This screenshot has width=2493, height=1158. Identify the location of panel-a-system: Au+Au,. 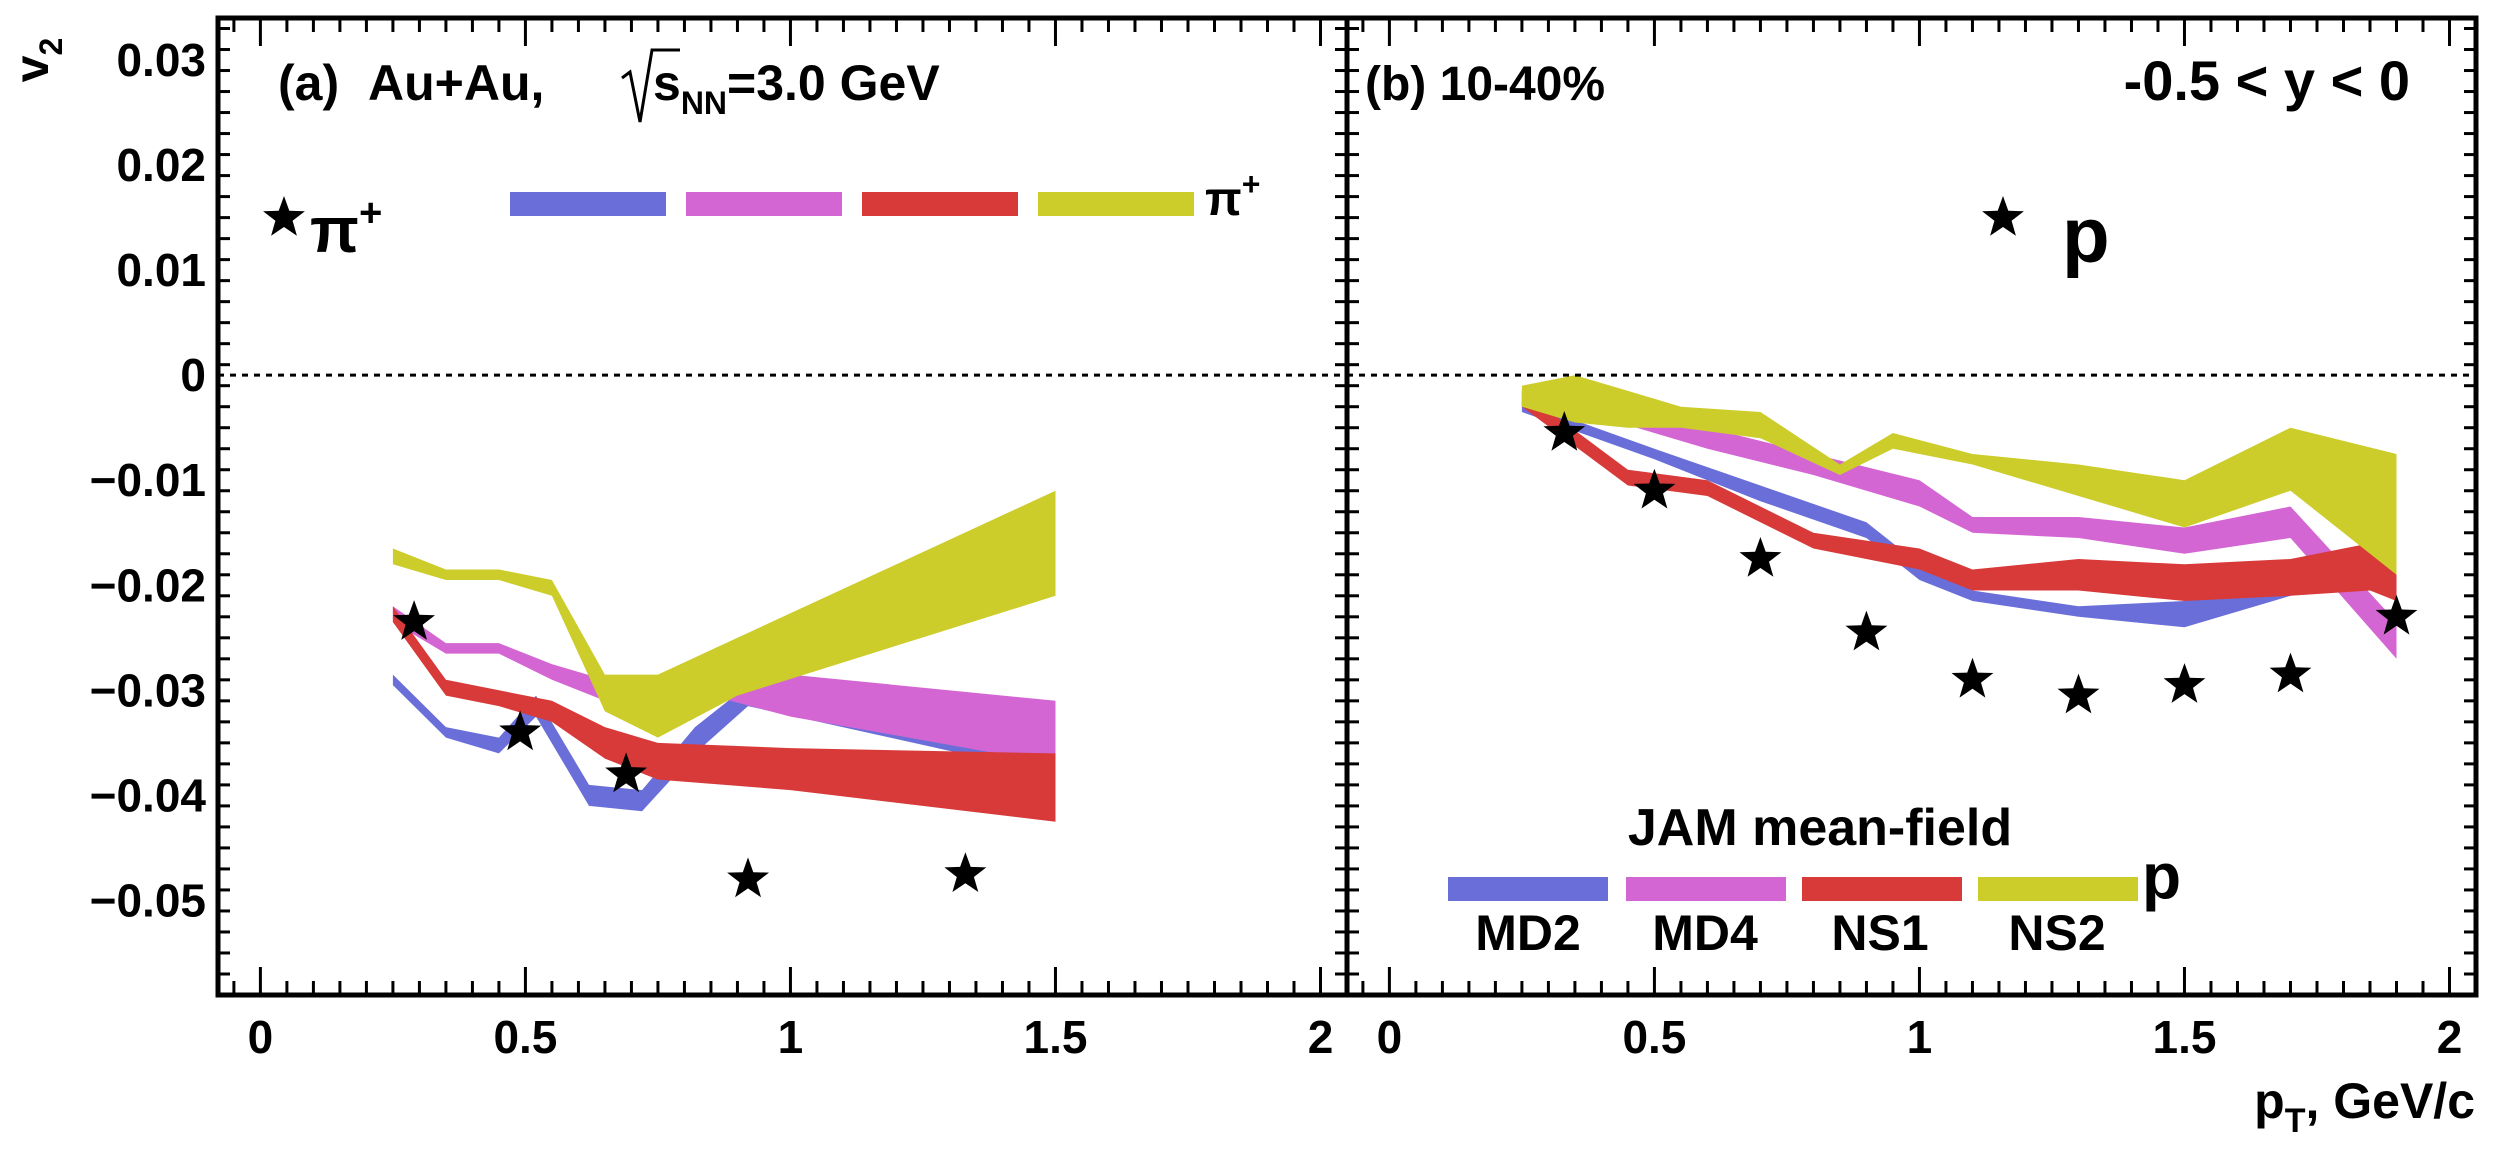
(456, 83).